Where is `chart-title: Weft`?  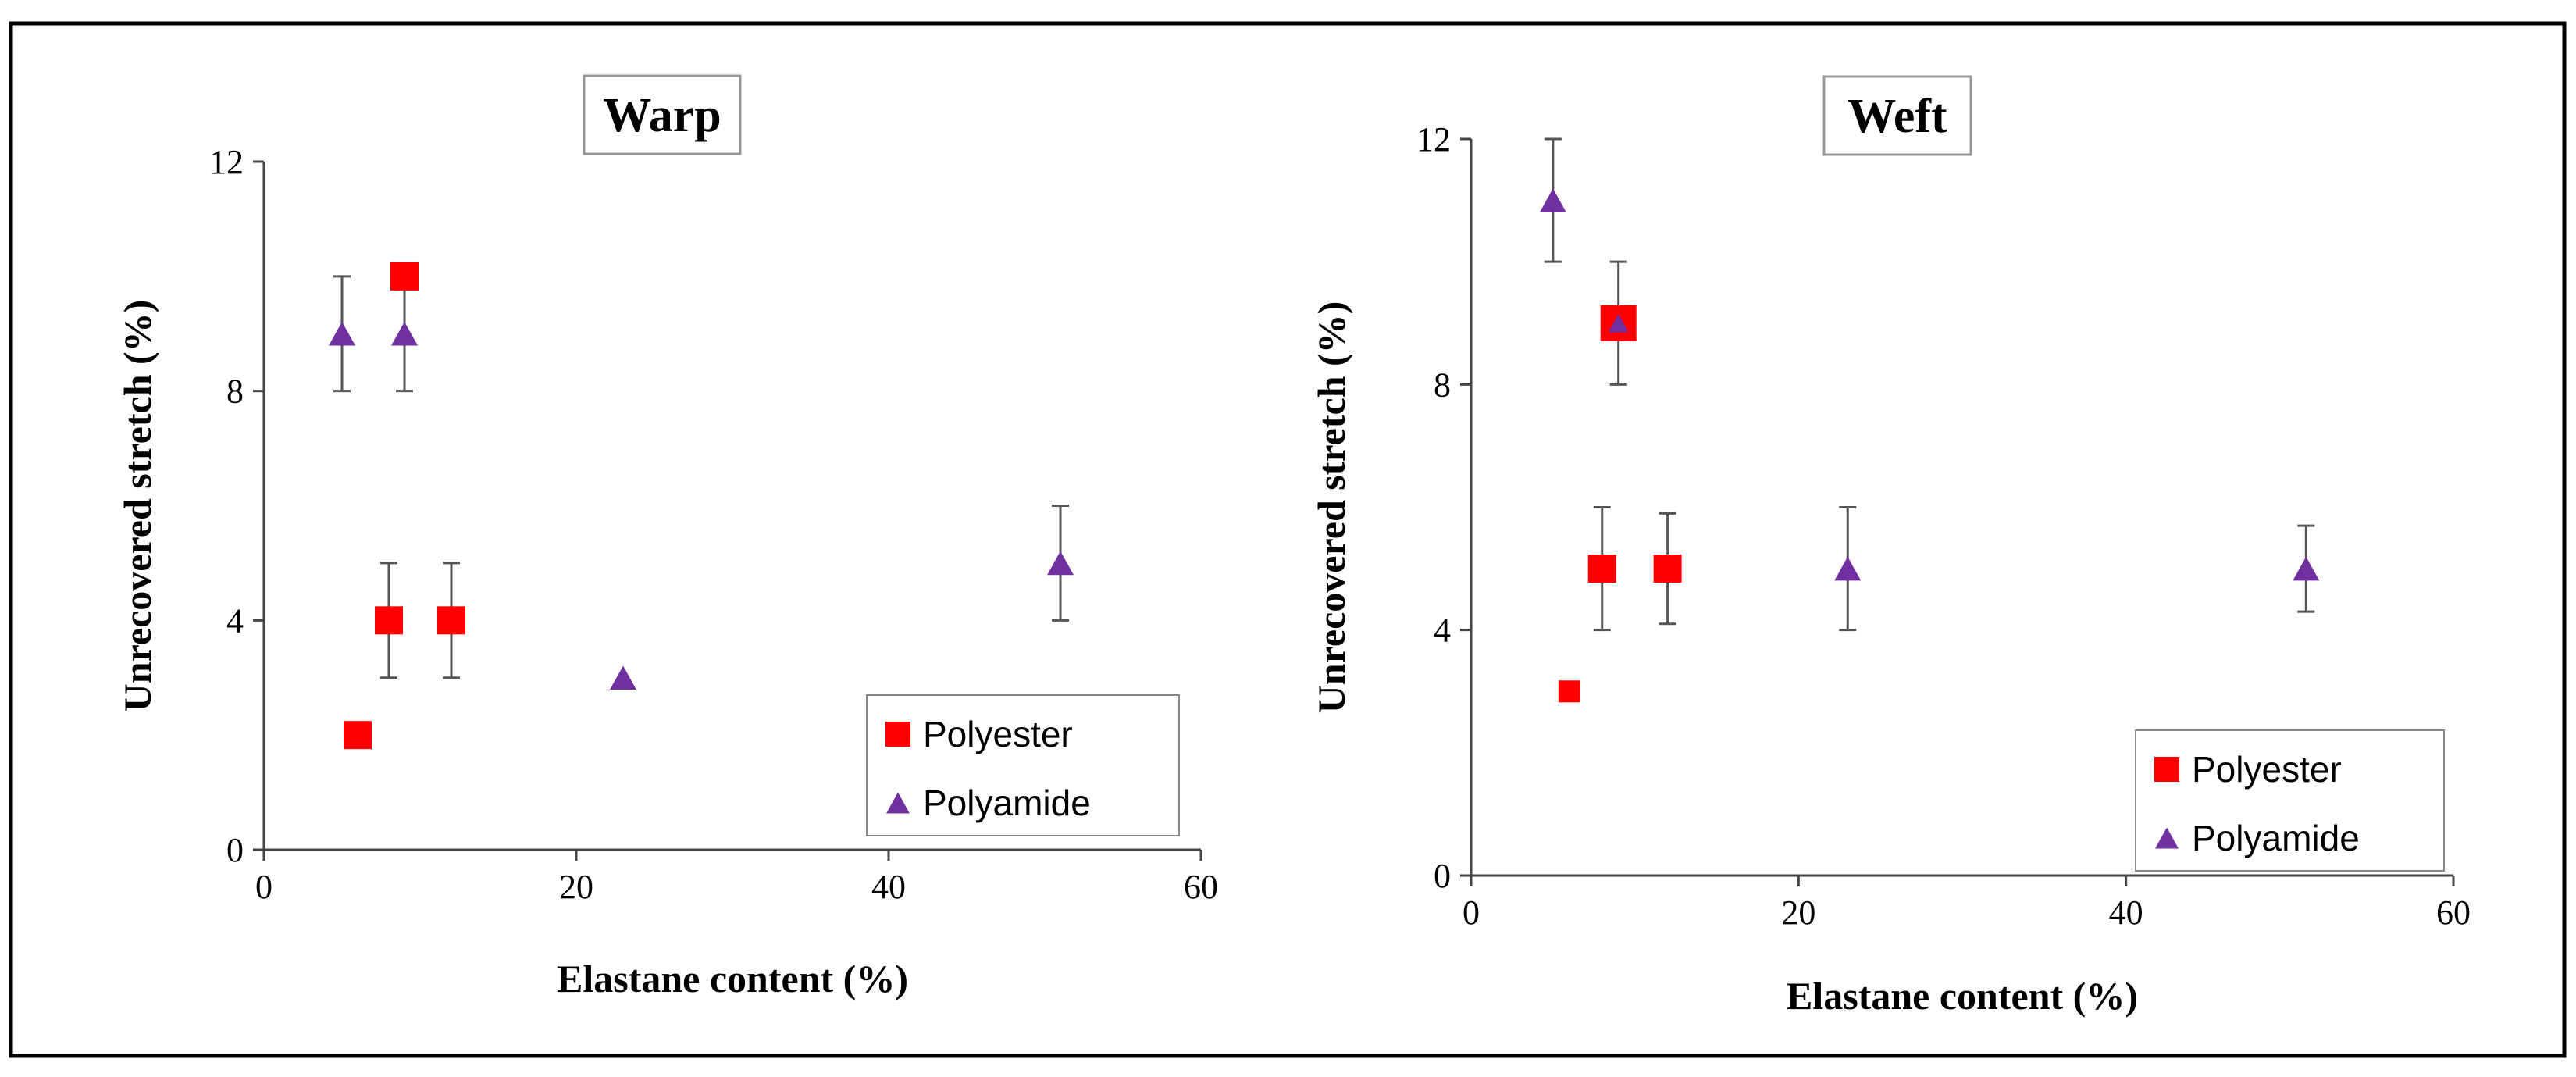
chart-title: Weft is located at coordinates (1897, 116).